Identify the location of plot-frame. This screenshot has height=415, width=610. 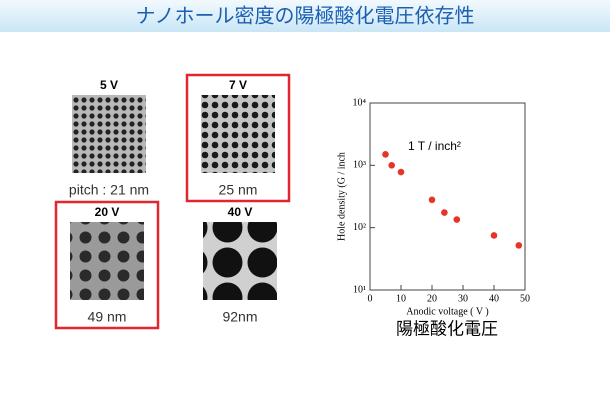
(447, 196).